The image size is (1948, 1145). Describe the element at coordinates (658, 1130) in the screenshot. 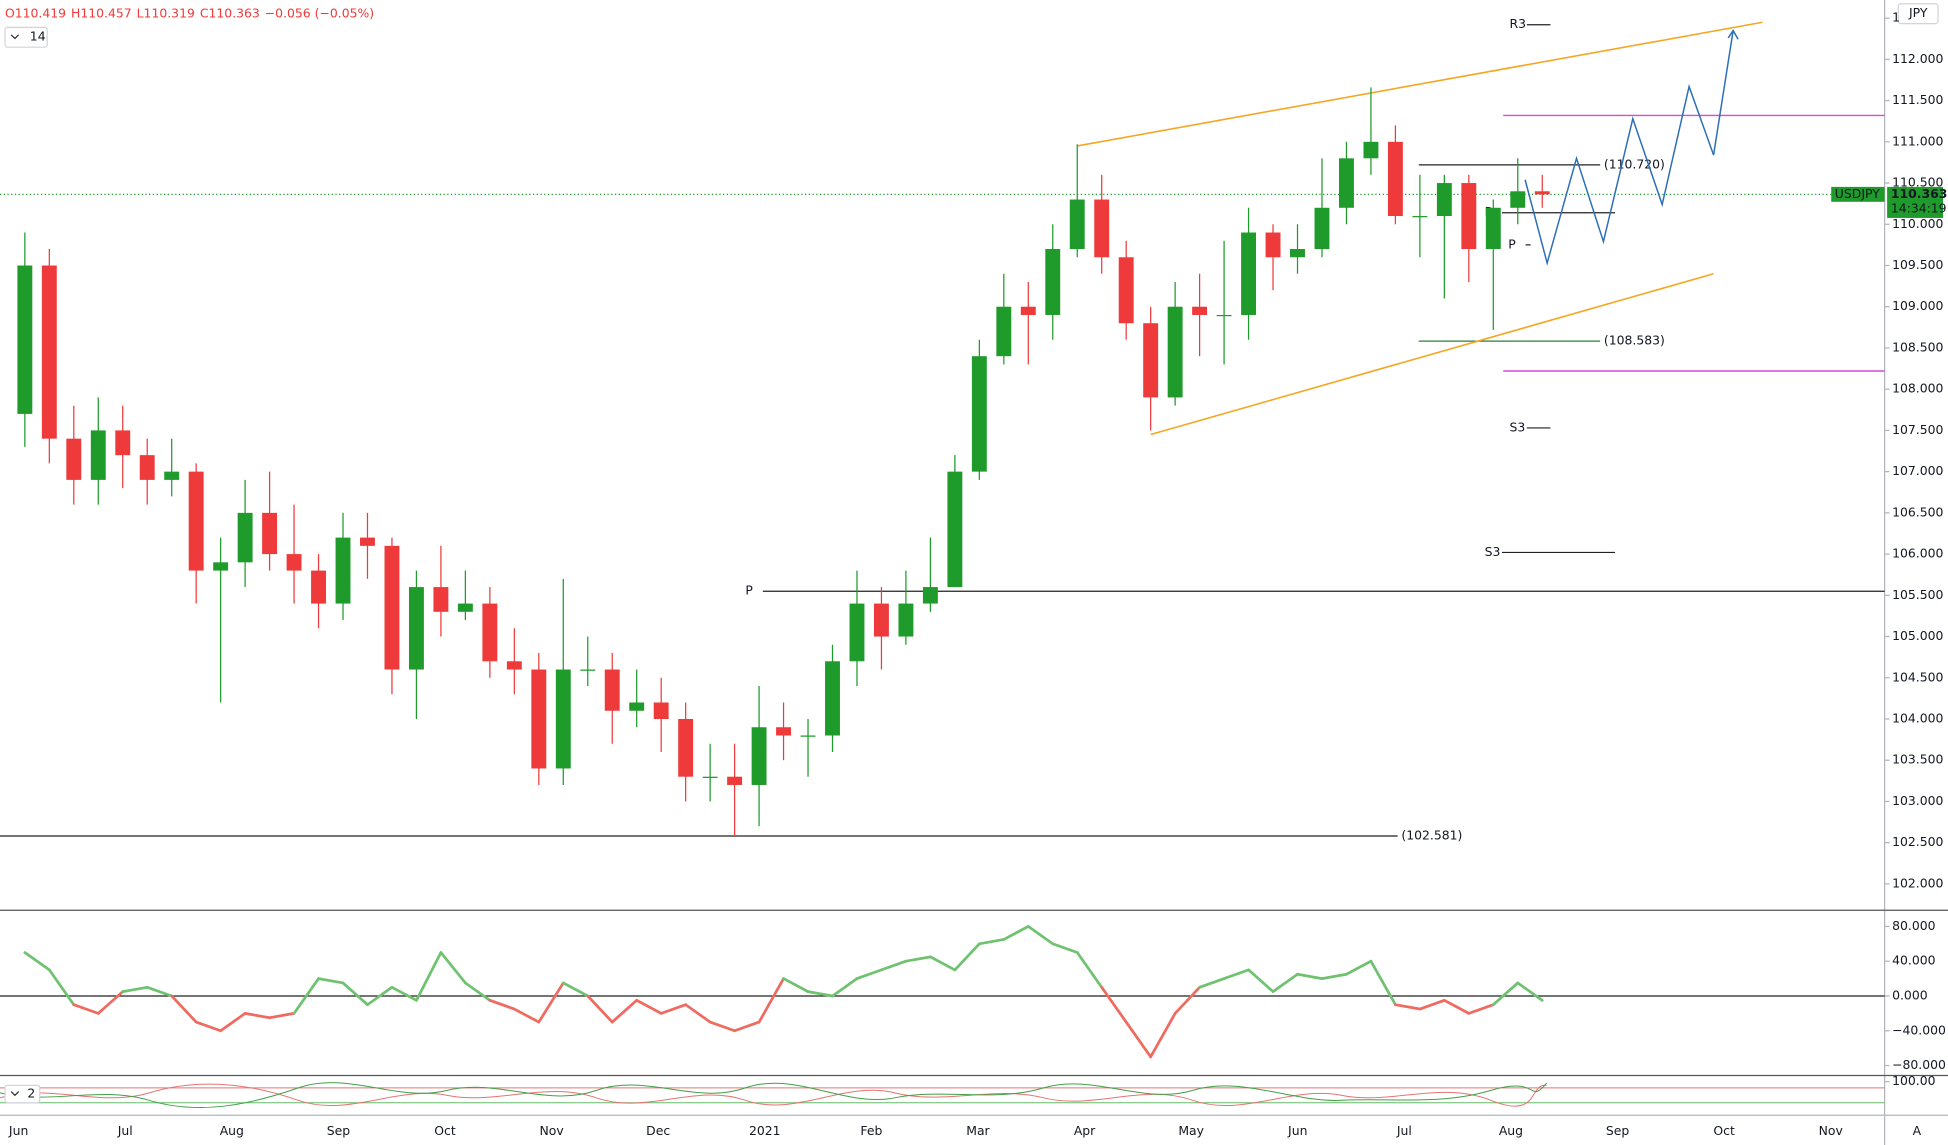

I see `x-tick-label: Dec` at that location.